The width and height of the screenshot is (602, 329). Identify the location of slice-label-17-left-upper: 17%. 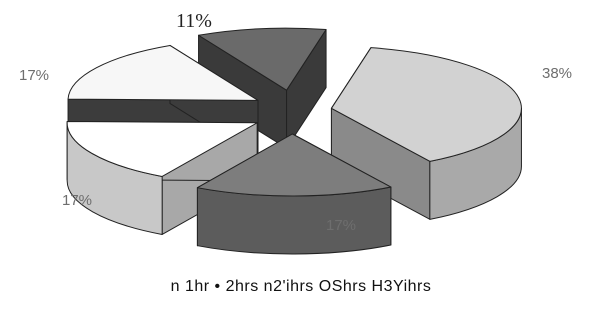
(34, 75).